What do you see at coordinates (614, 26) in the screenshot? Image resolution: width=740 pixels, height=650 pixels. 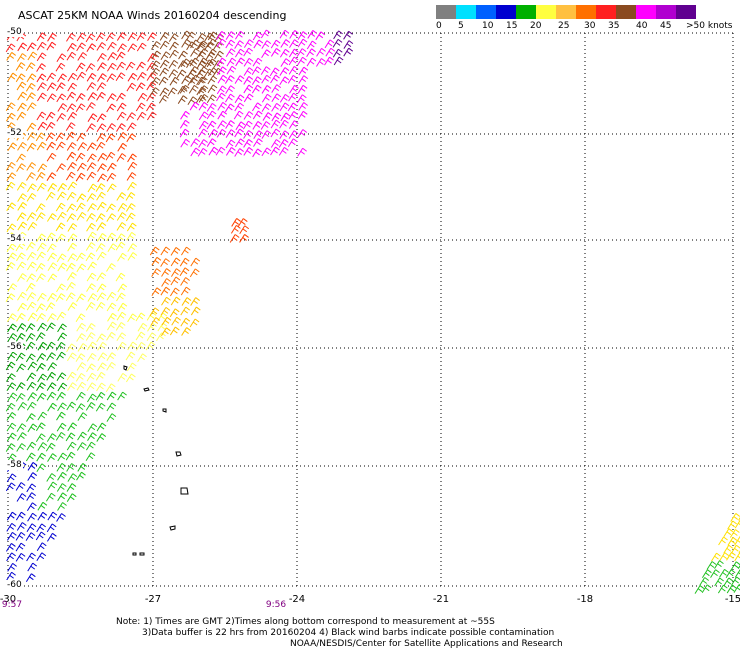 I see `colorbar-label: 35` at bounding box center [614, 26].